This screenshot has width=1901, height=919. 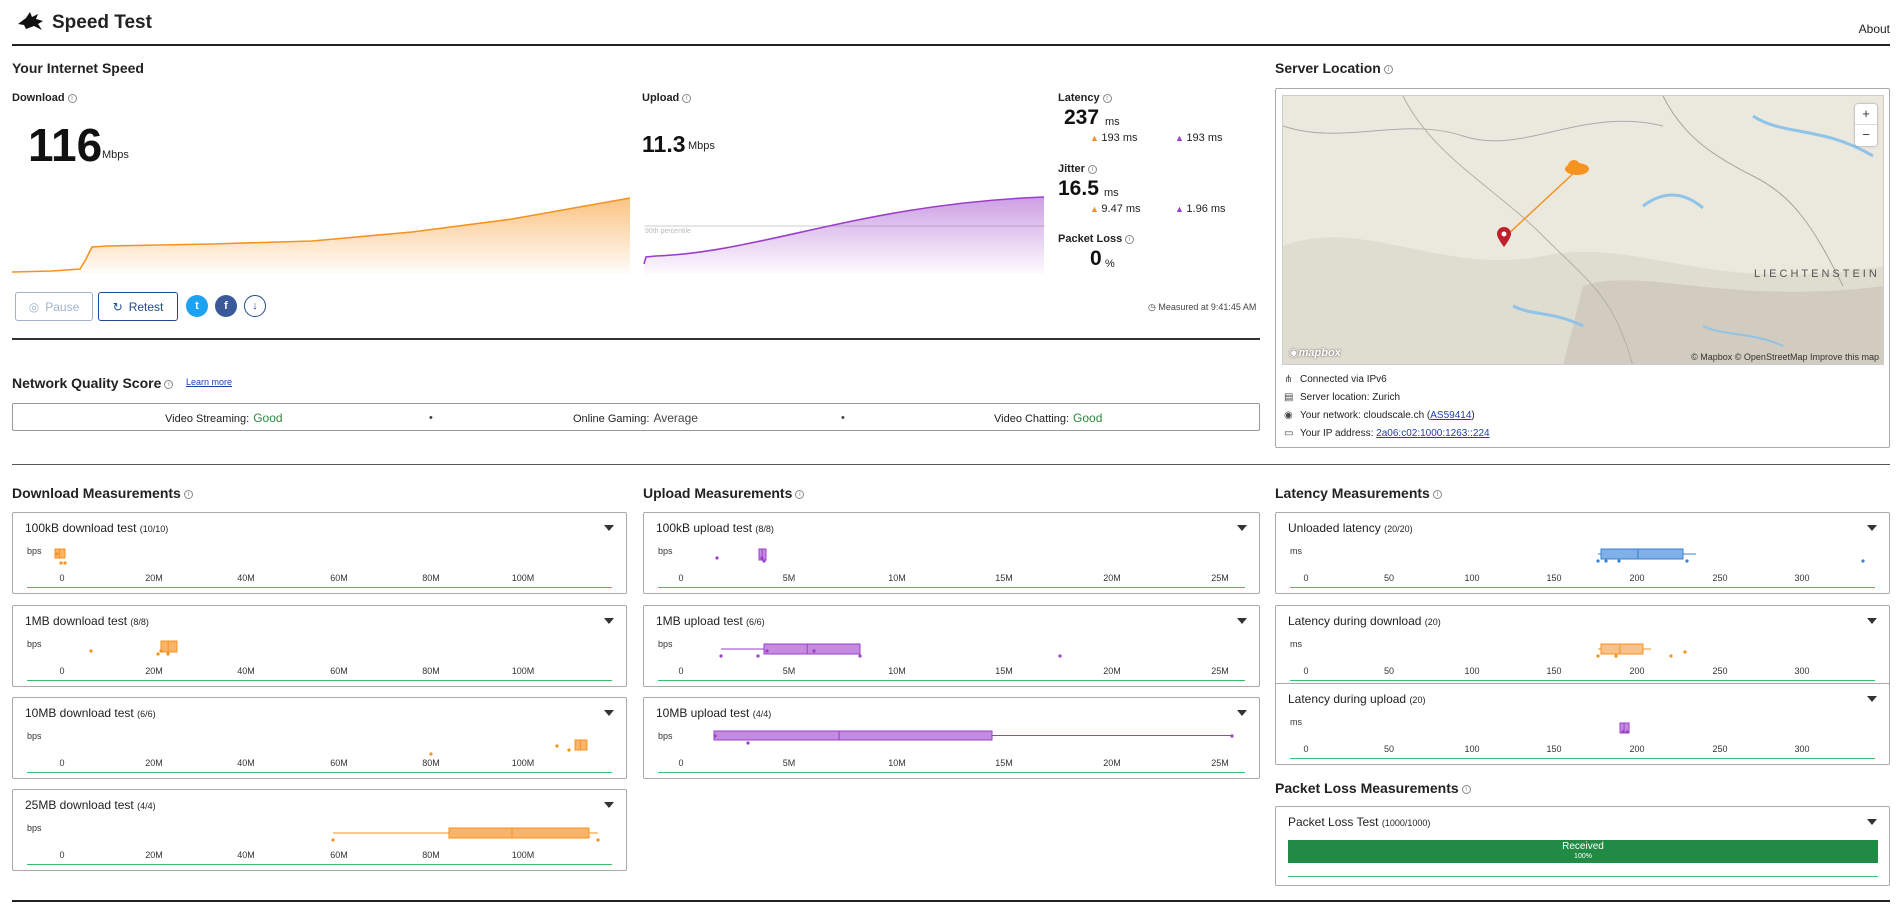 I want to click on jitter-download: ▲ 9.47 ms, so click(x=1115, y=209).